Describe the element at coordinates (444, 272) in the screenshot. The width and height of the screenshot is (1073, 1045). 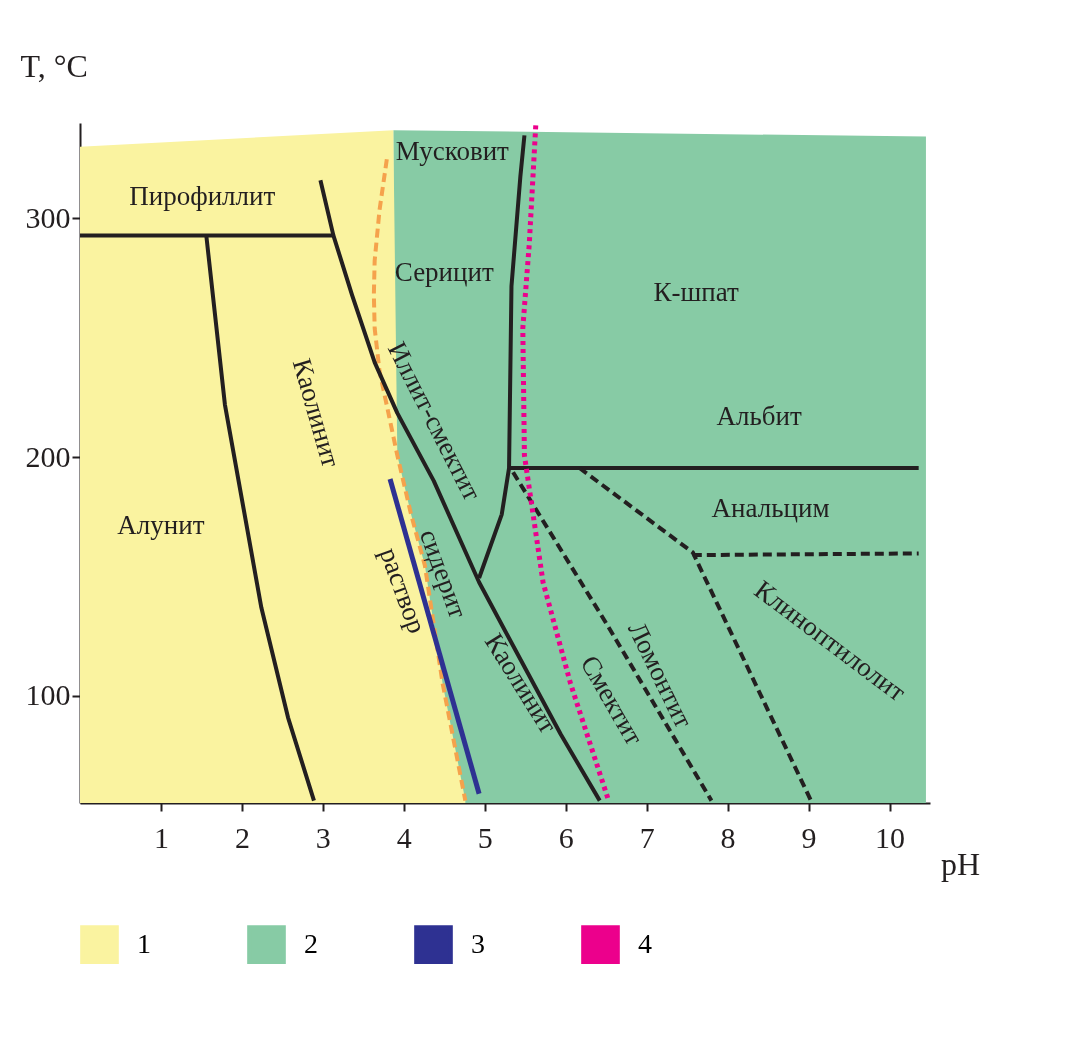
I see `annotation: Серицит` at that location.